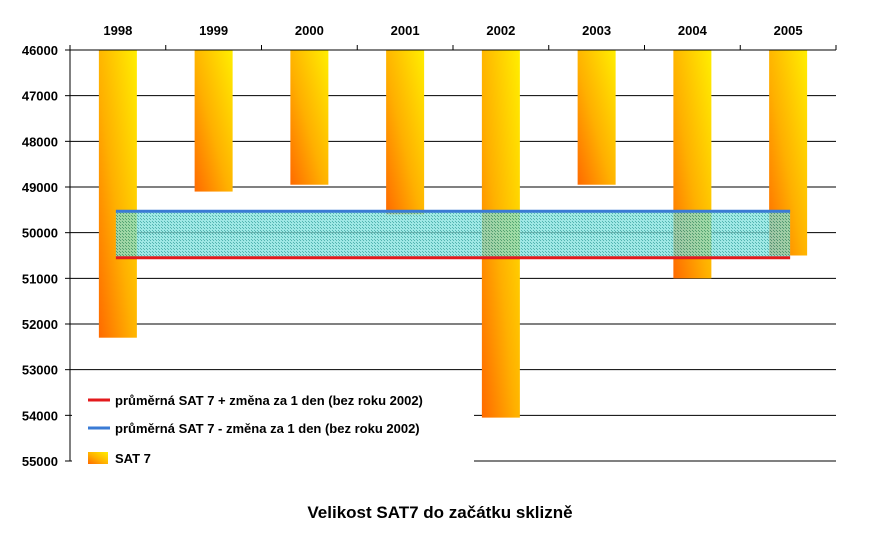 This screenshot has height=547, width=879. I want to click on x-tick-label: 2004, so click(693, 30).